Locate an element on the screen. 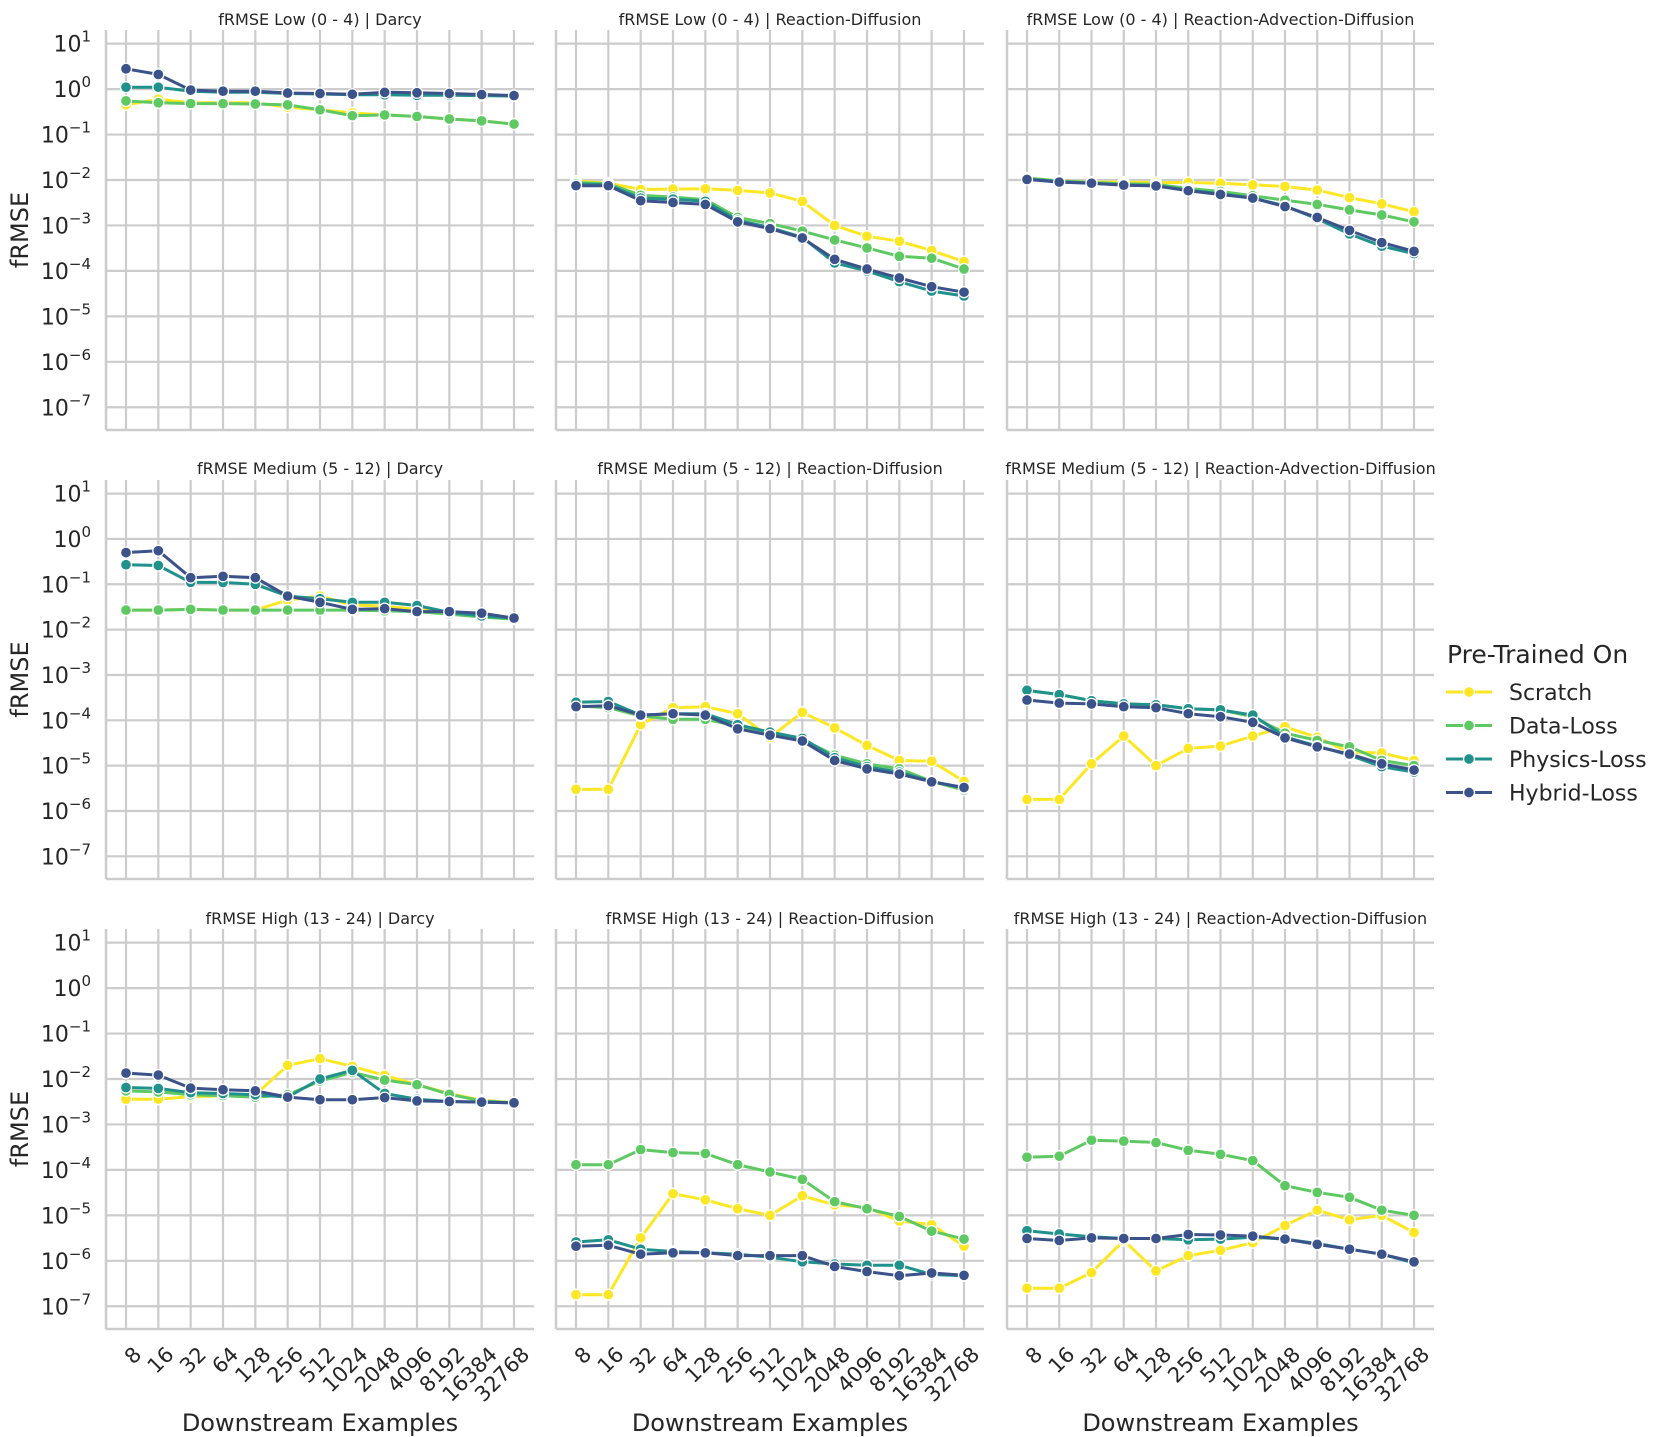  legend-swatch-marker is located at coordinates (1469, 725).